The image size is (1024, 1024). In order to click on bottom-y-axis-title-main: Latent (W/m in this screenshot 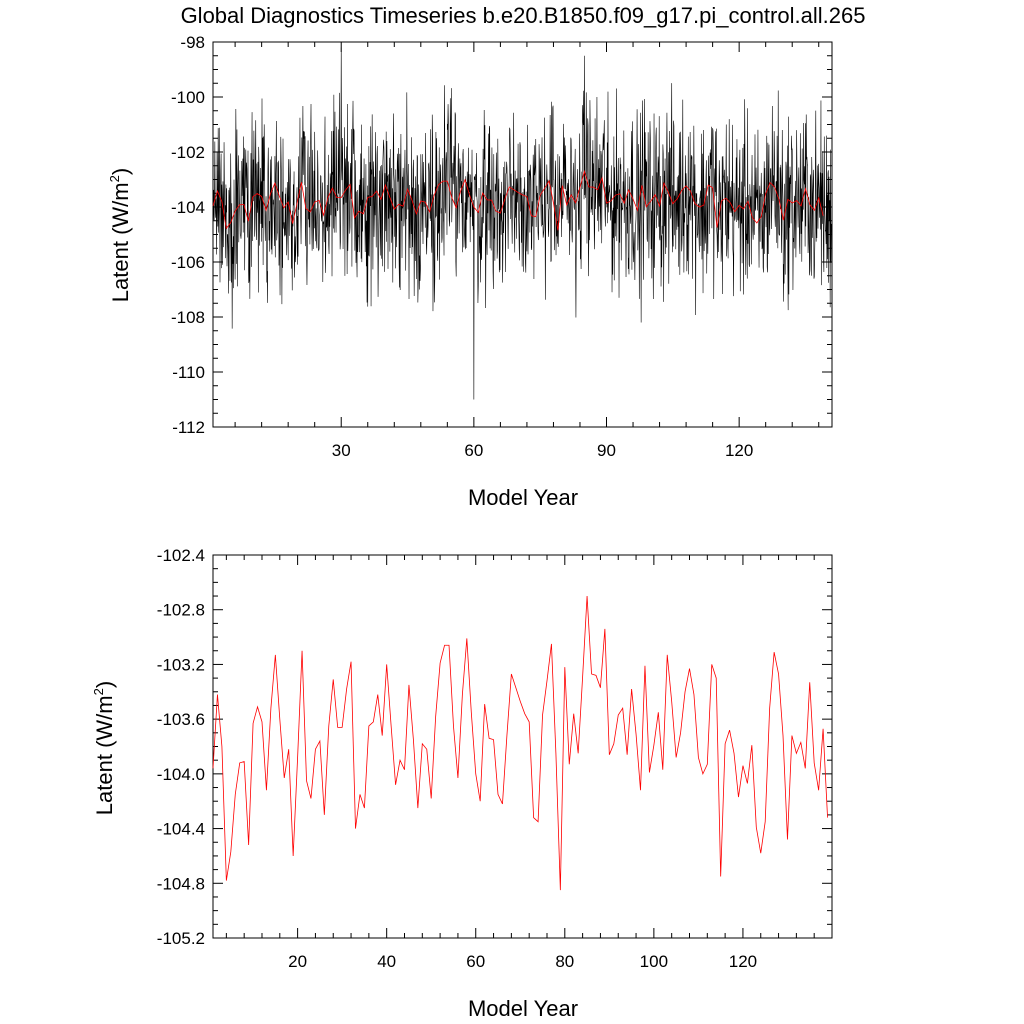, I will do `click(104, 755)`.